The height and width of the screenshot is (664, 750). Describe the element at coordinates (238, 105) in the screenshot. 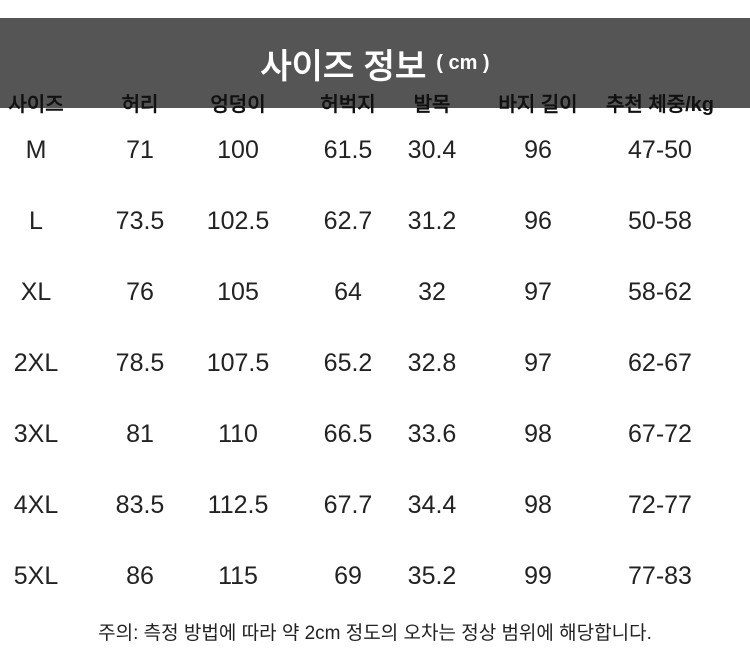

I see `column-header: 엉덩이` at that location.